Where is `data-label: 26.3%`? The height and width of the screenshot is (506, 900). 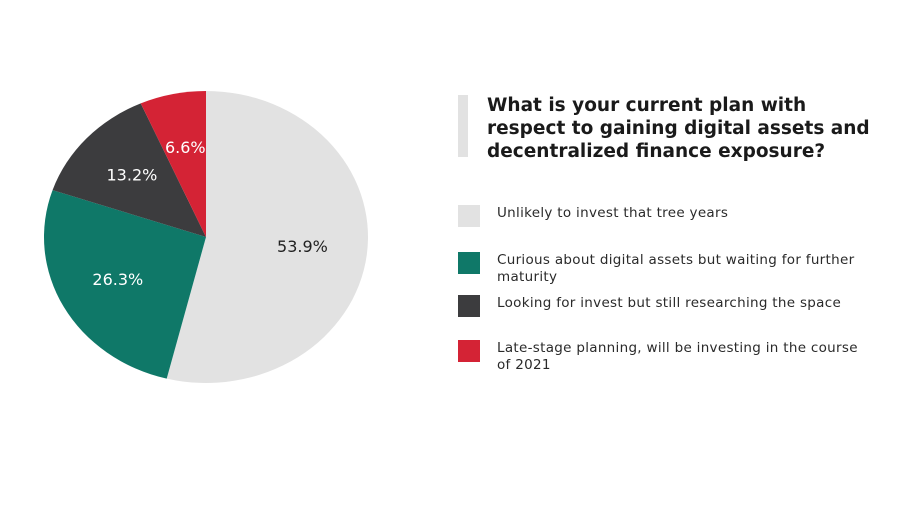 data-label: 26.3% is located at coordinates (117, 279).